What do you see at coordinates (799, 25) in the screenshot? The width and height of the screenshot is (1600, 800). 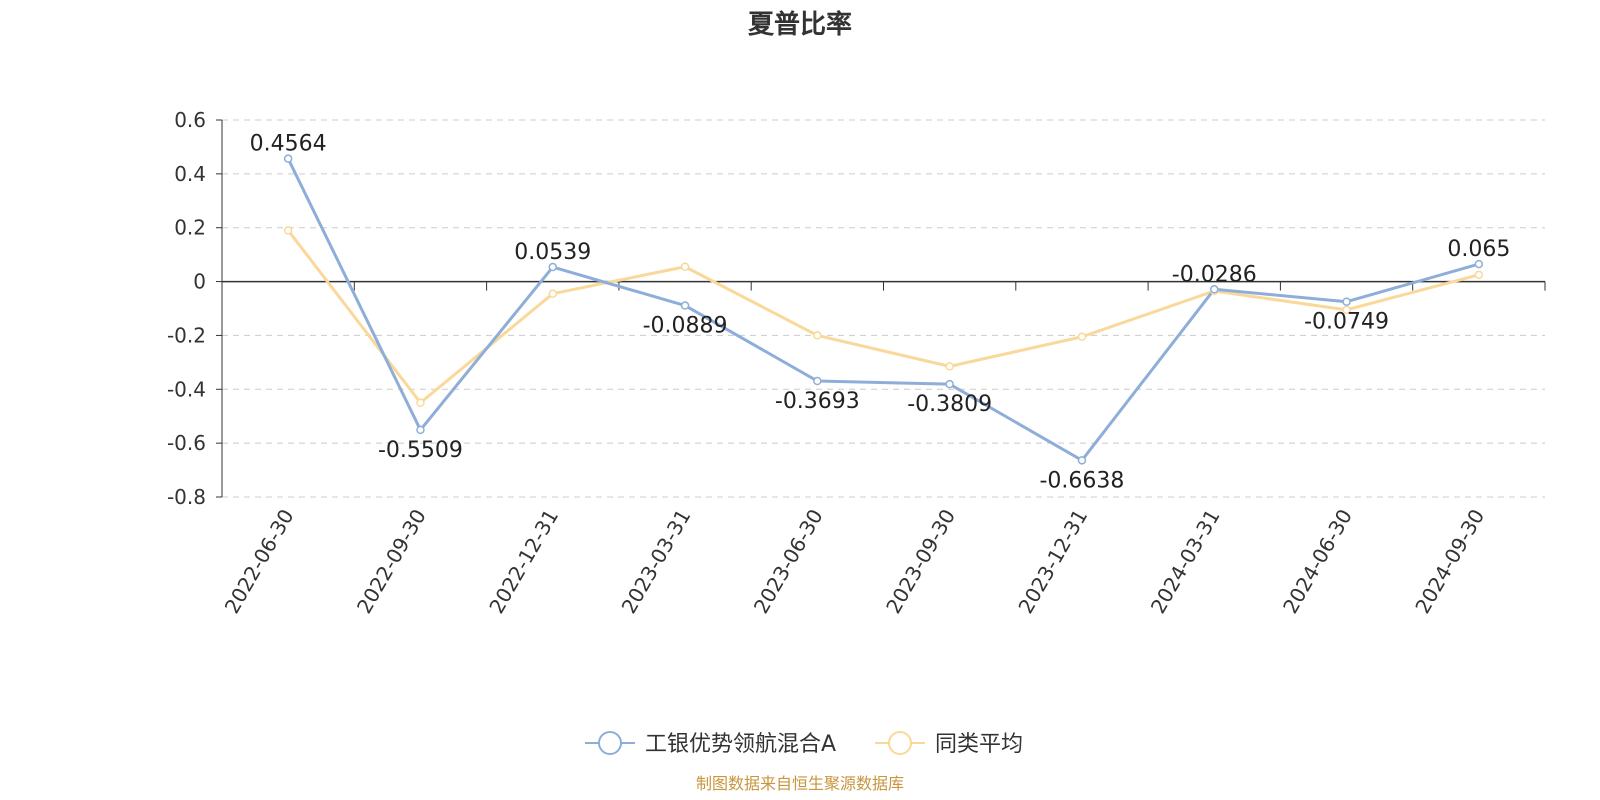 I see `chart-title: 夏普比率` at bounding box center [799, 25].